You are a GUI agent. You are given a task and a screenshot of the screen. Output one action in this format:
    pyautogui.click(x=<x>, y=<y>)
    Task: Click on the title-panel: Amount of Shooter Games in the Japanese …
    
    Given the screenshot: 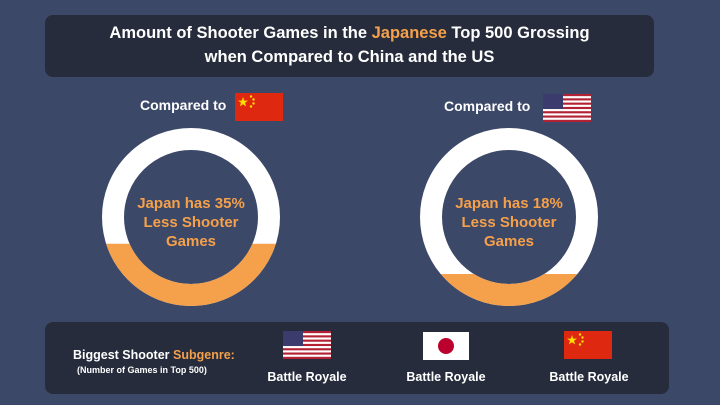 What is the action you would take?
    pyautogui.click(x=349, y=46)
    